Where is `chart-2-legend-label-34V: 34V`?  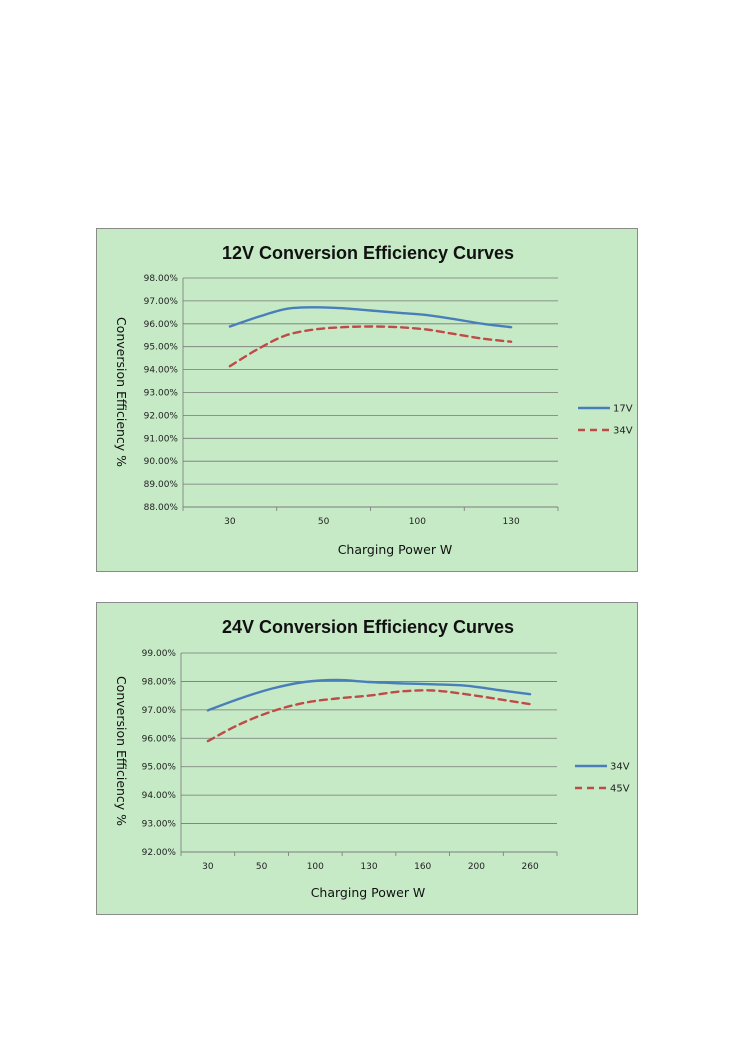 chart-2-legend-label-34V: 34V is located at coordinates (620, 767).